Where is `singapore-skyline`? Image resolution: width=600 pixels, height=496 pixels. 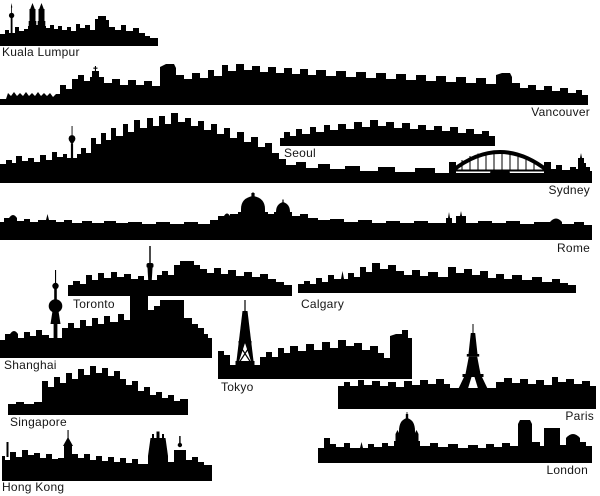 singapore-skyline is located at coordinates (98, 390).